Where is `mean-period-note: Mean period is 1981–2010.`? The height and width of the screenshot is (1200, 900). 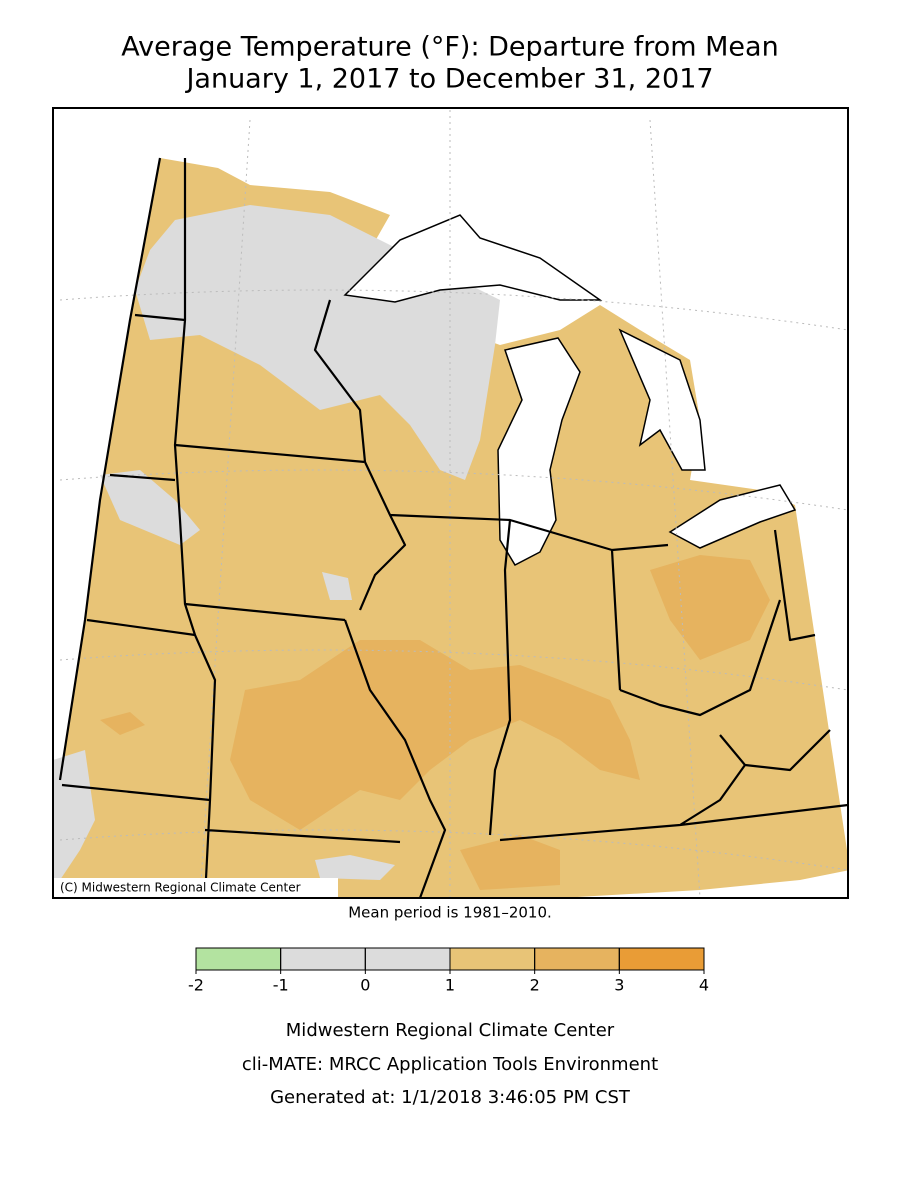
mean-period-note: Mean period is 1981–2010. is located at coordinates (450, 913).